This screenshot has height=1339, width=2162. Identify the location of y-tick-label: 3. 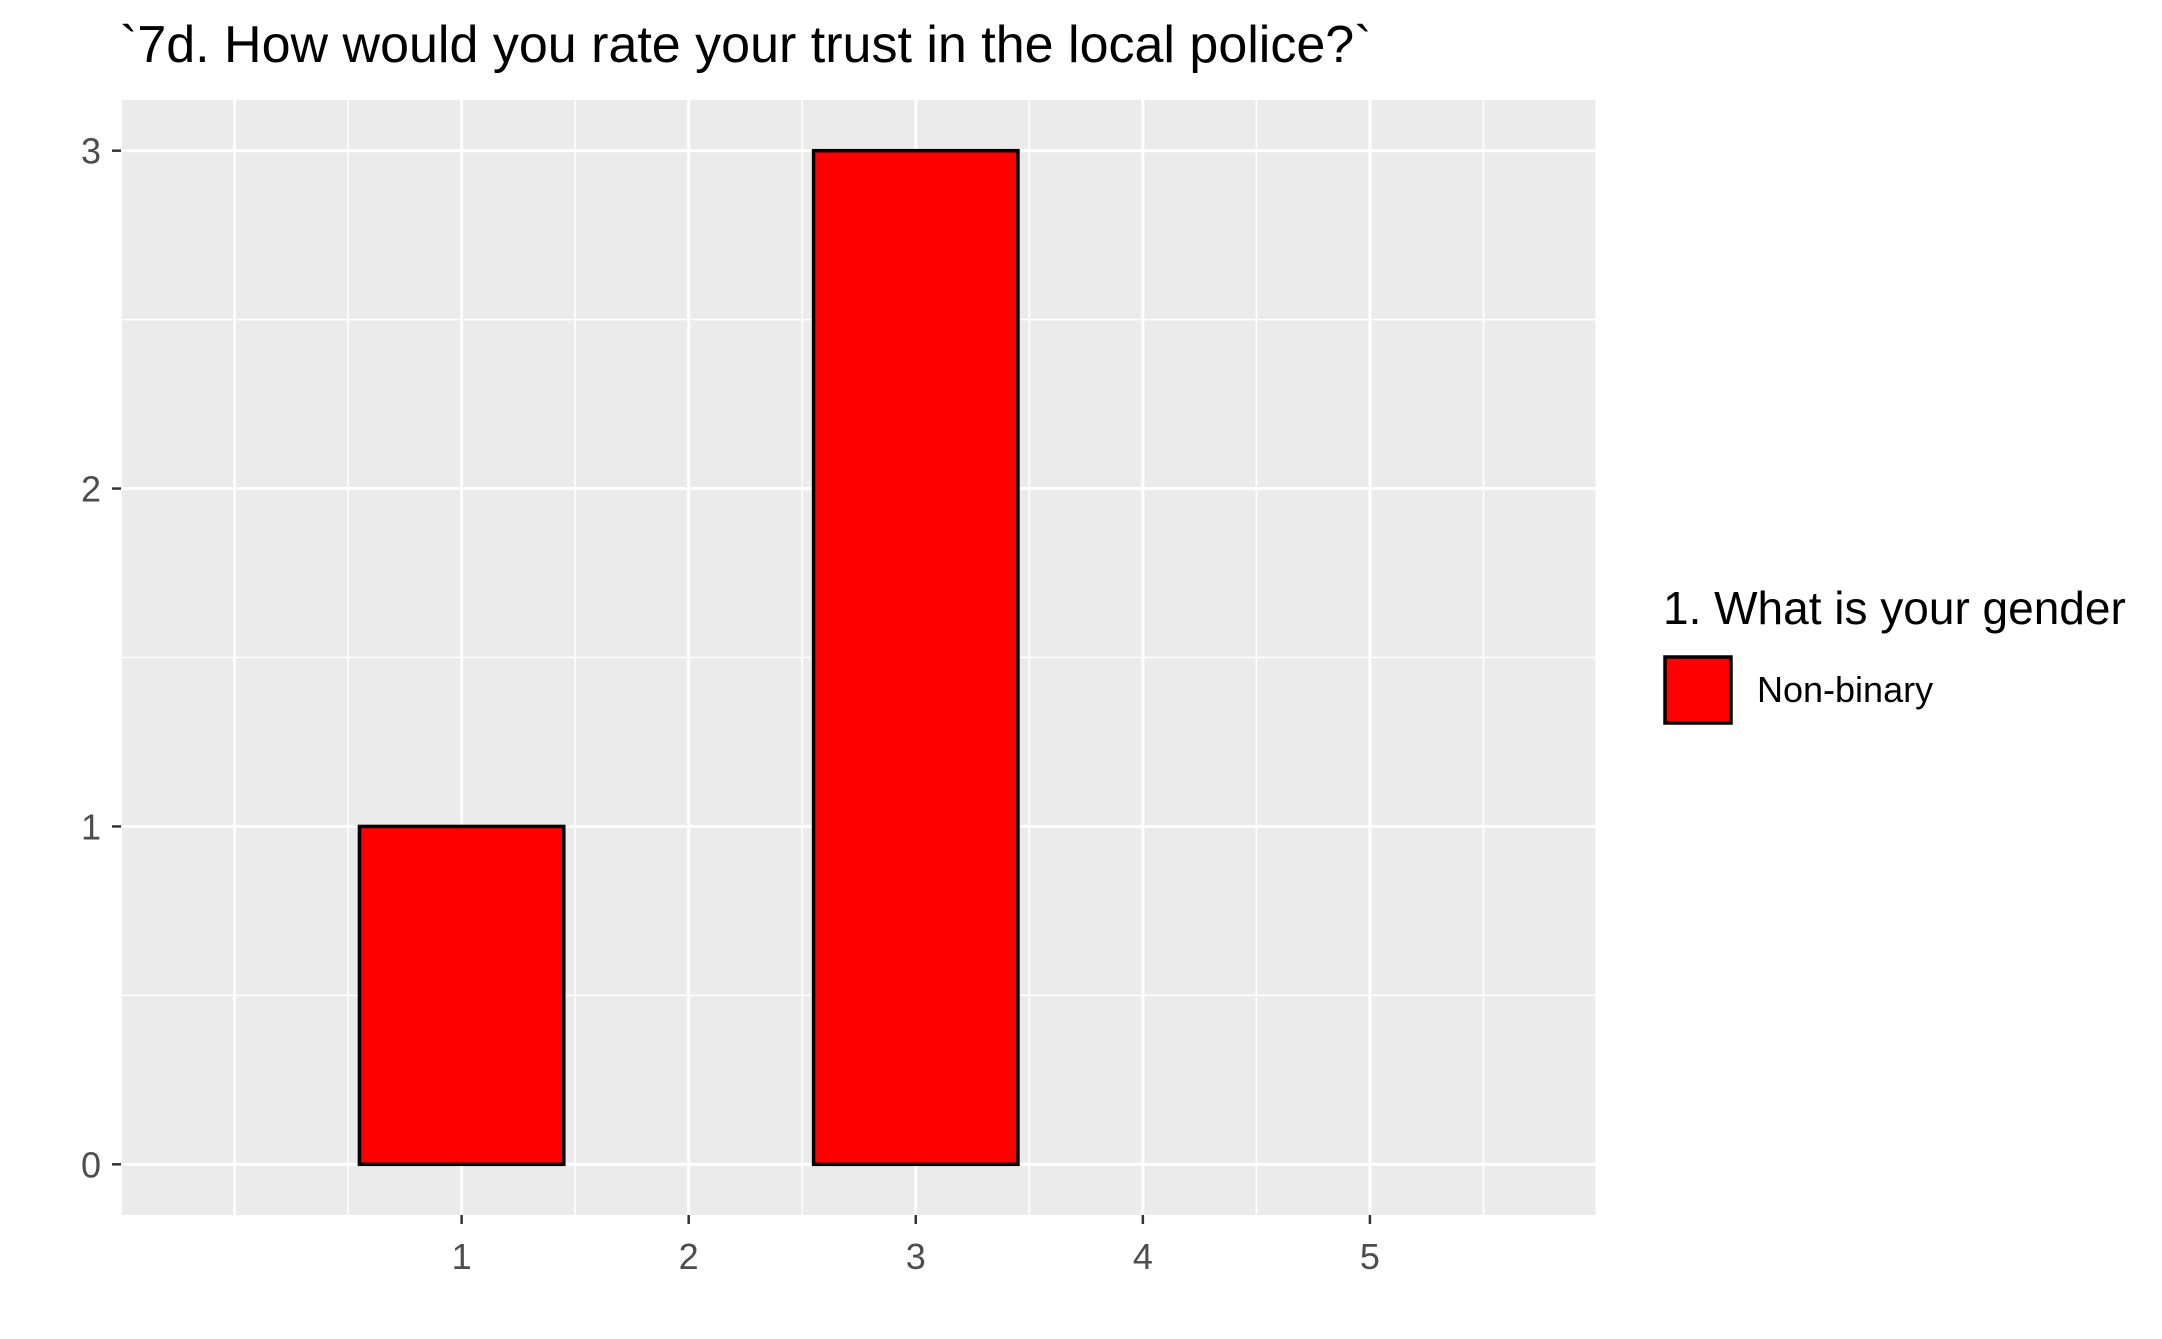
(91, 151).